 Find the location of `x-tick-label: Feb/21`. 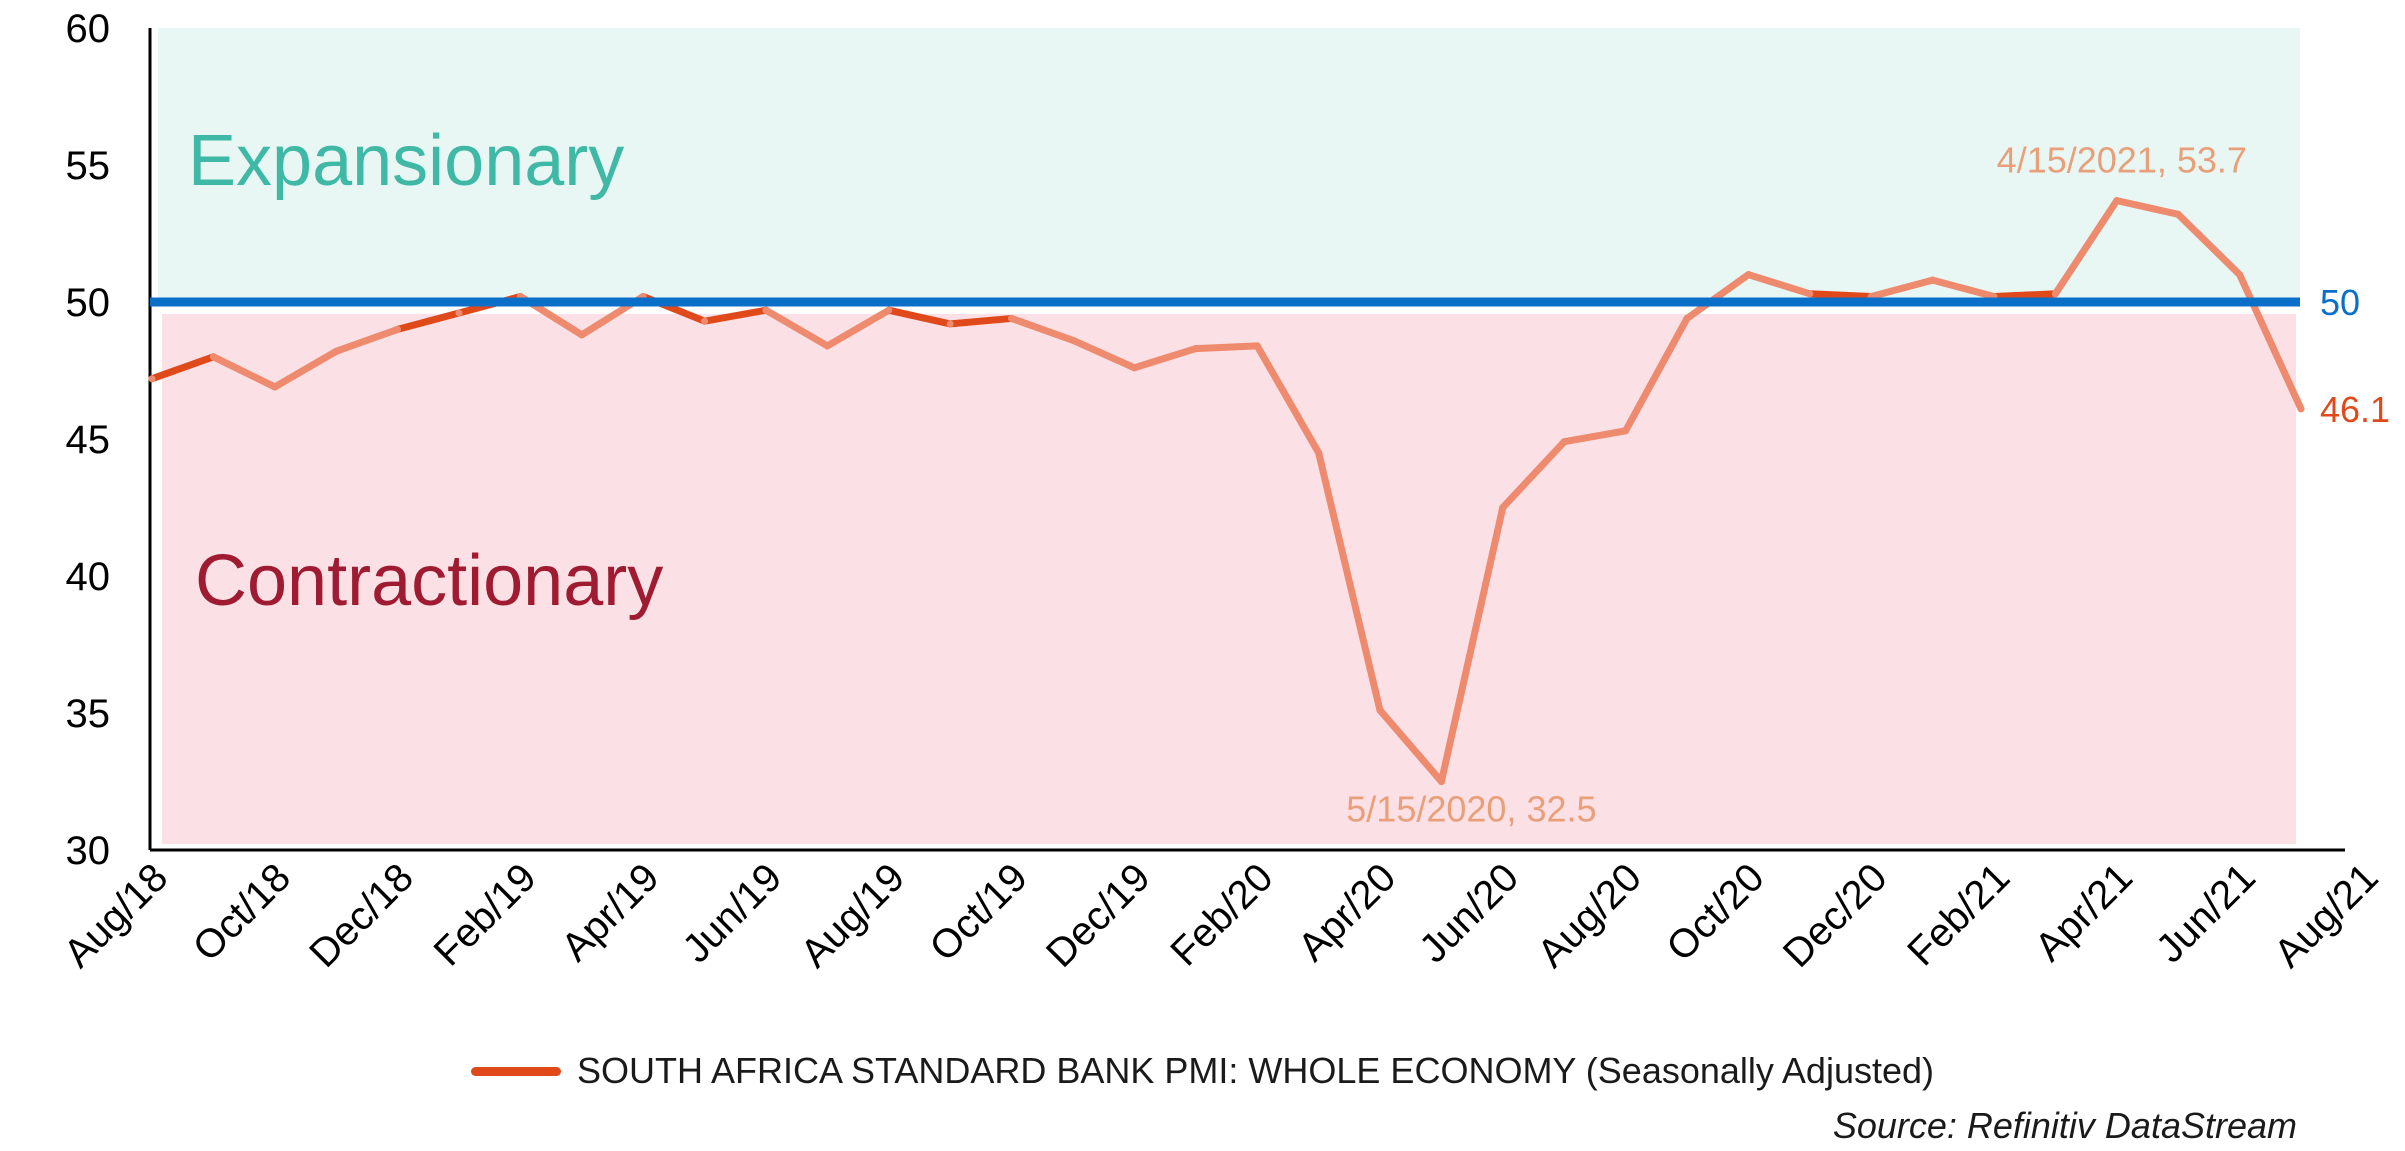

x-tick-label: Feb/21 is located at coordinates (1958, 914).